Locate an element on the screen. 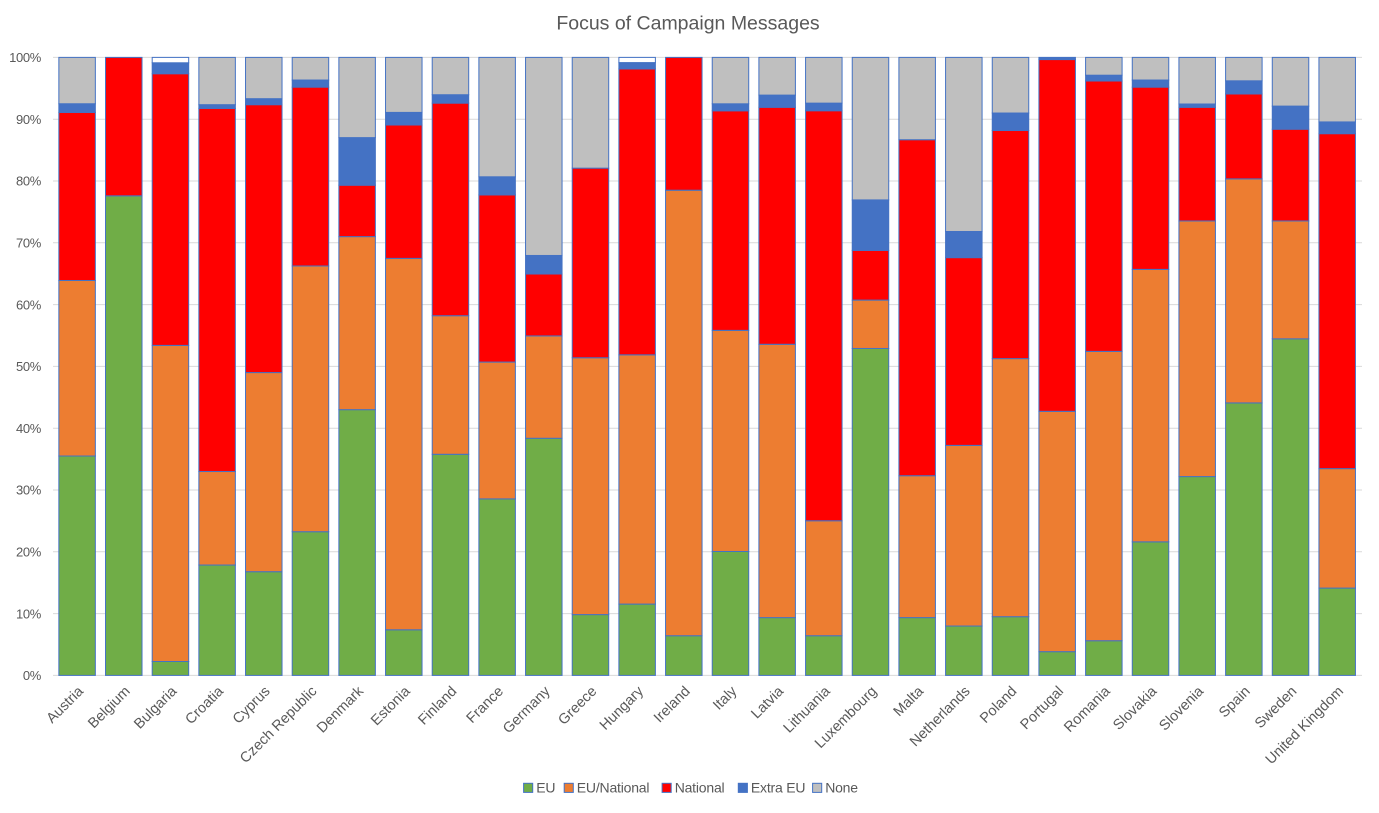 The image size is (1379, 813). svg-text: 70% is located at coordinates (29, 243).